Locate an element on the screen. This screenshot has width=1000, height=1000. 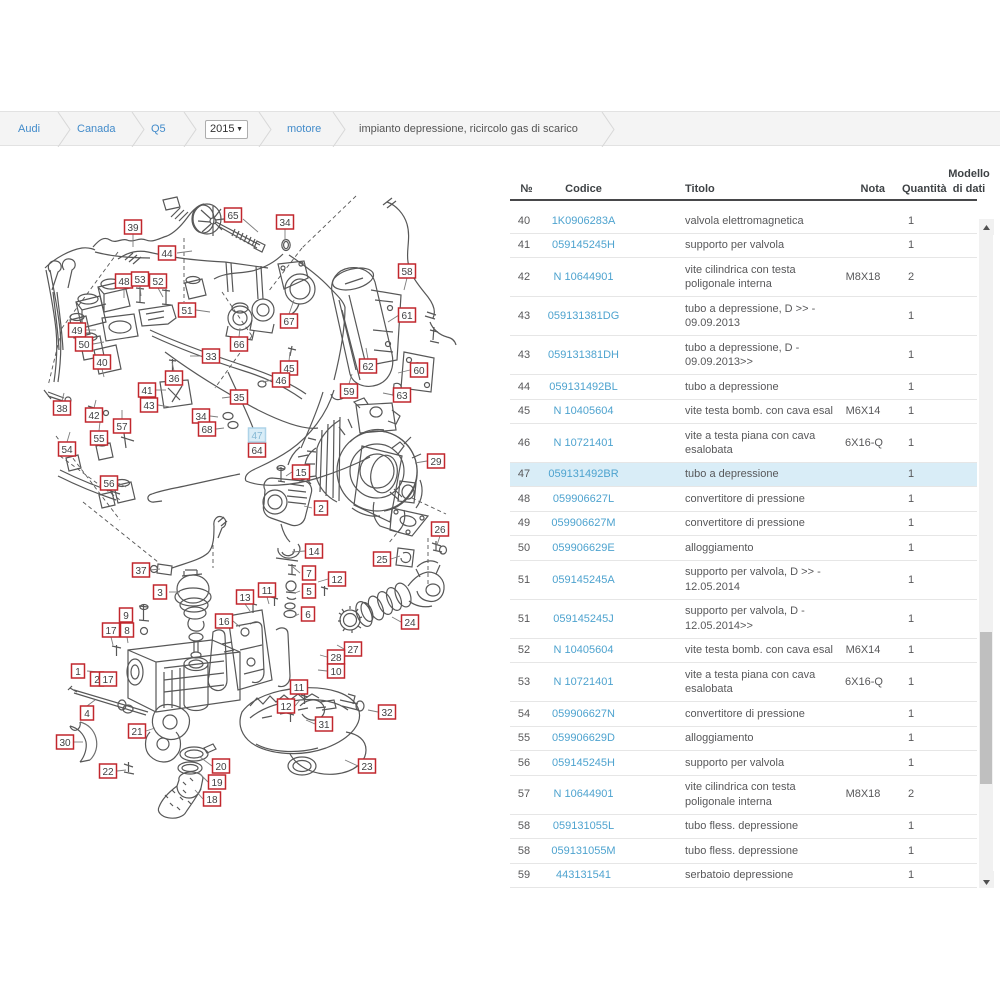
svg-text: 55 is located at coordinates (99, 439).